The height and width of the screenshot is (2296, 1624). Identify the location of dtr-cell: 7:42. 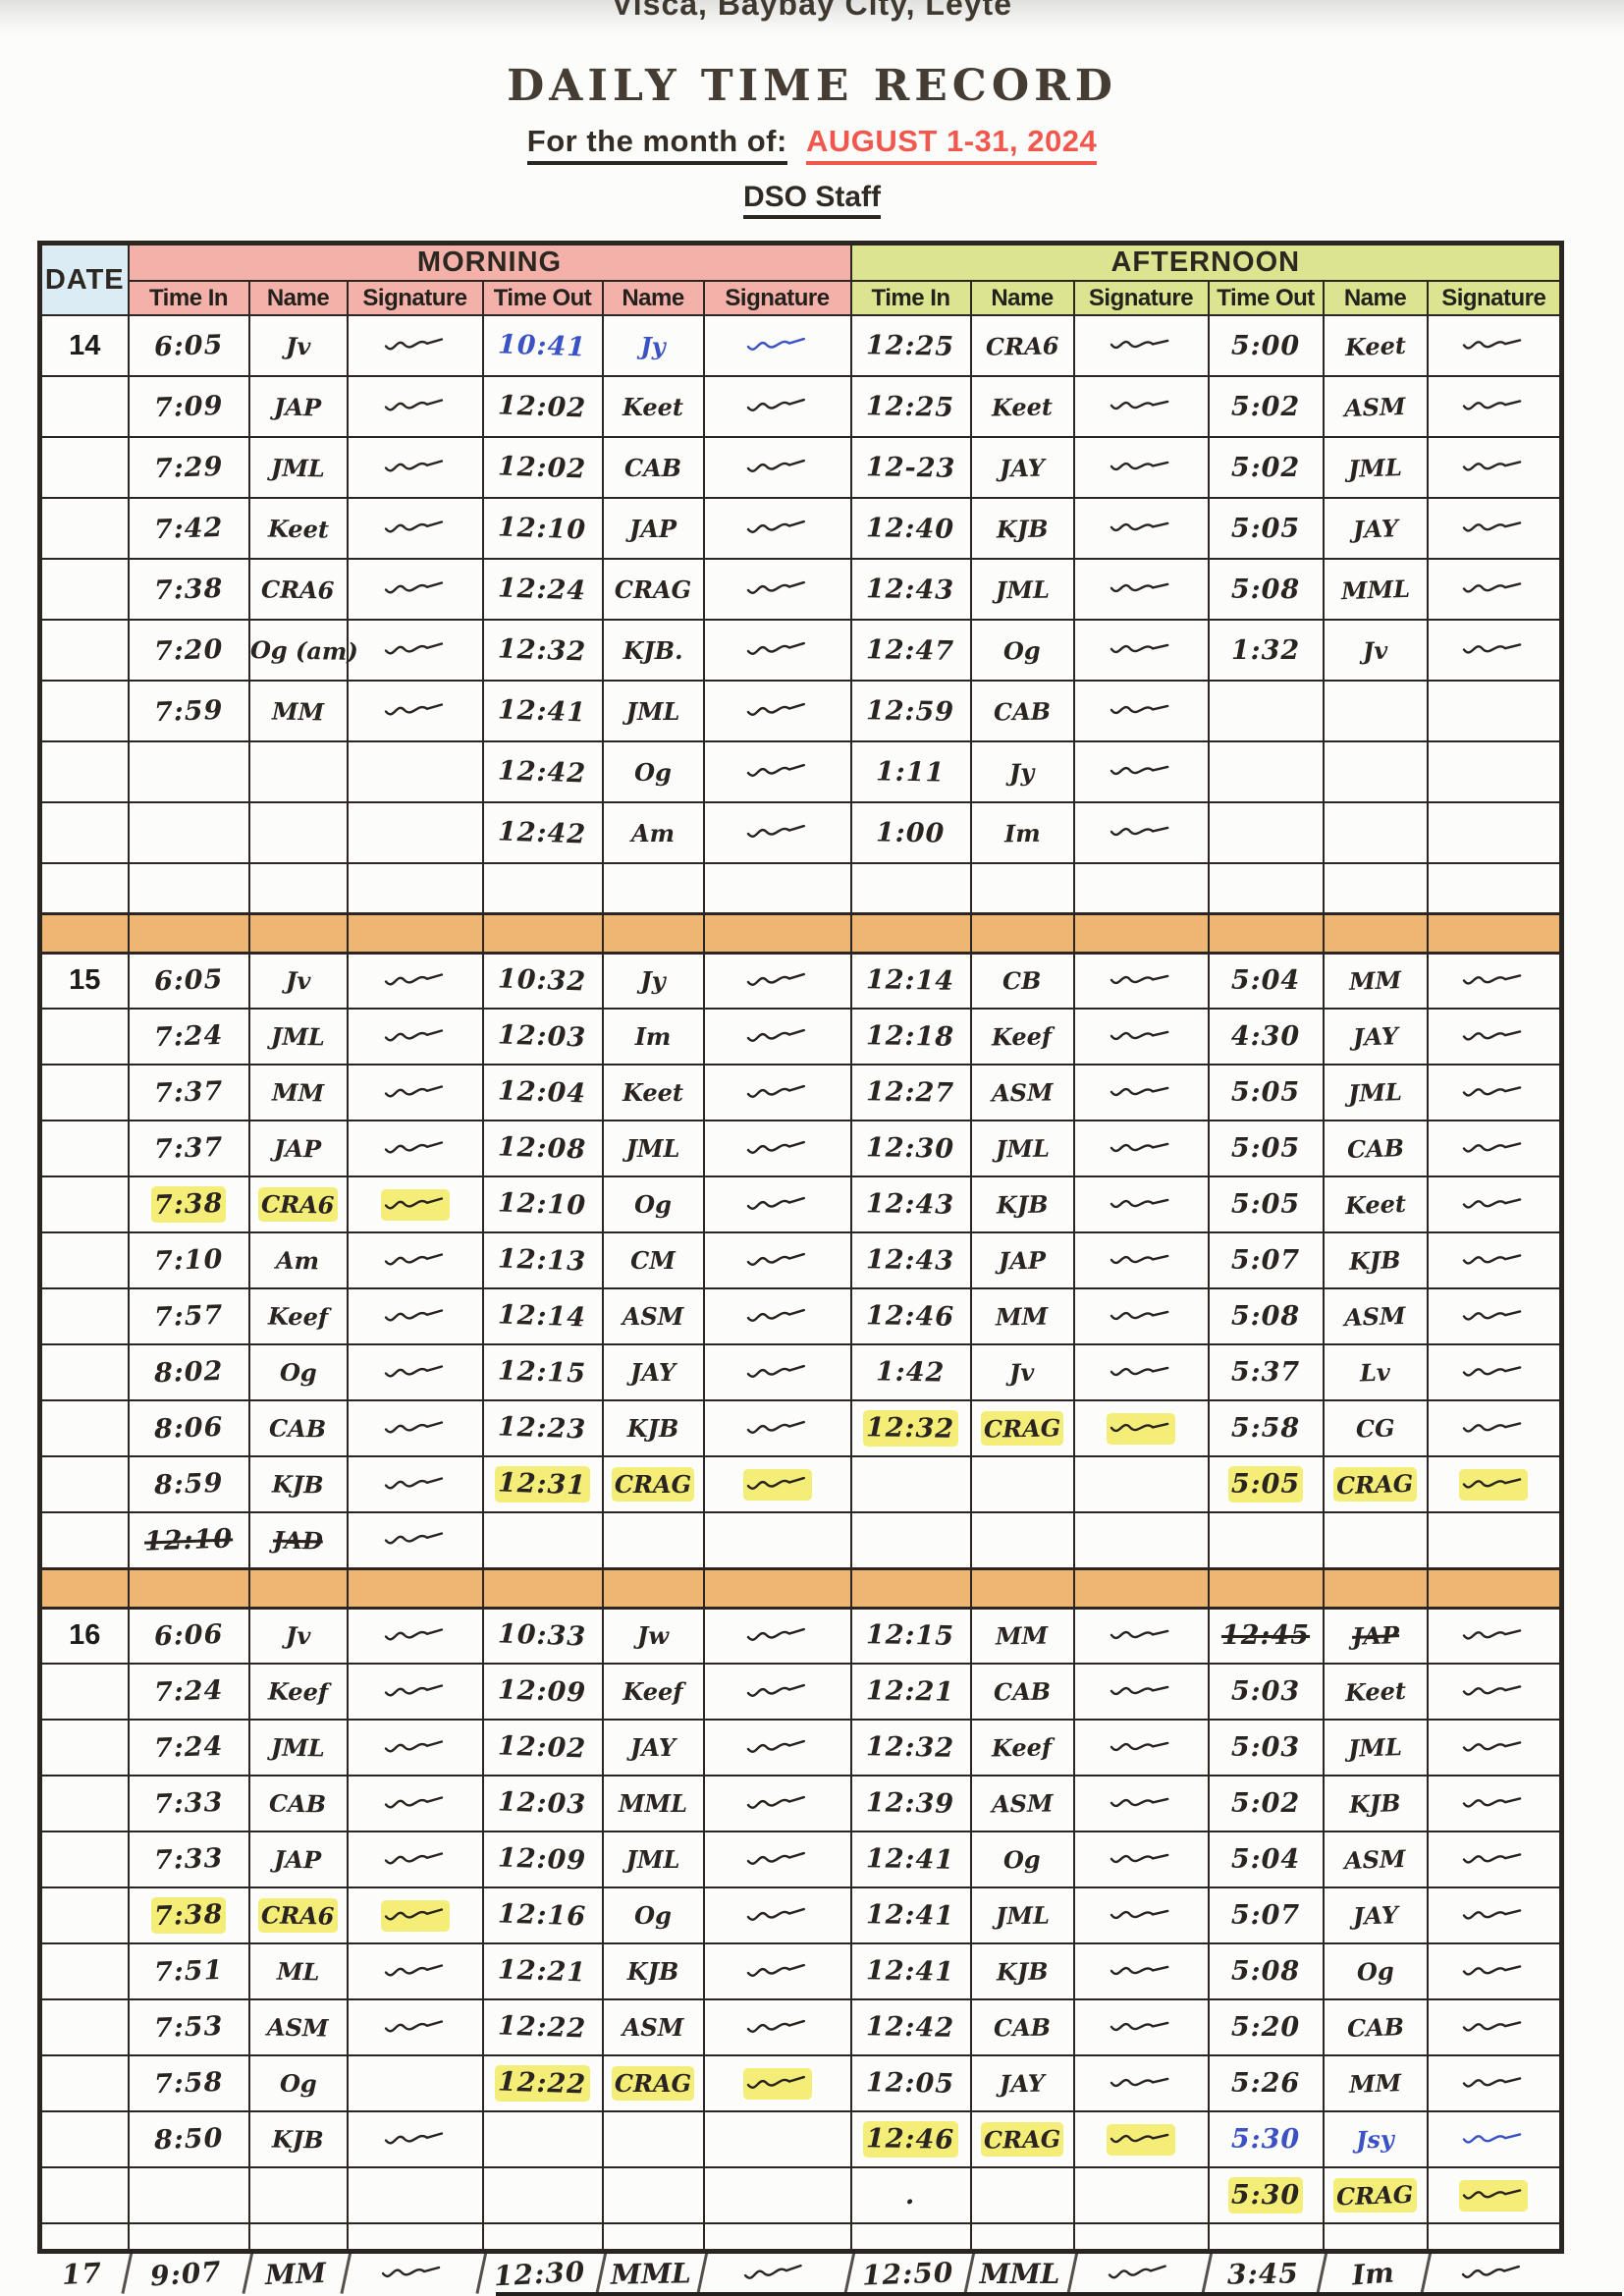
(188, 528).